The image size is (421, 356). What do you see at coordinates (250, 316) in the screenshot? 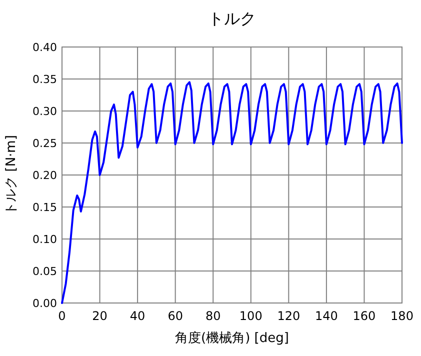
I see `x-tick-label: 100` at bounding box center [250, 316].